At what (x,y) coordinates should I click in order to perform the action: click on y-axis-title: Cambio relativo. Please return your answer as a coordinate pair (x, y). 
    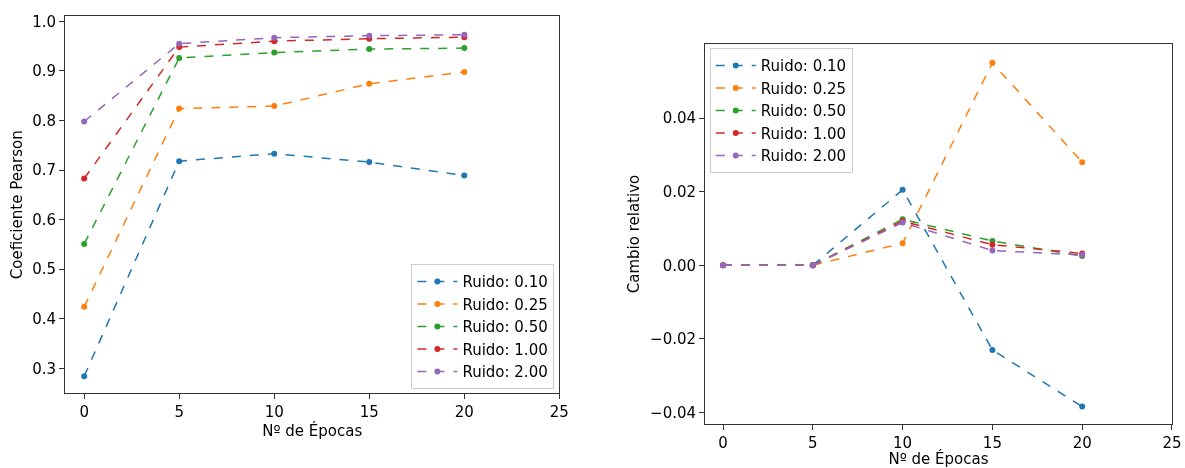
    Looking at the image, I should click on (634, 234).